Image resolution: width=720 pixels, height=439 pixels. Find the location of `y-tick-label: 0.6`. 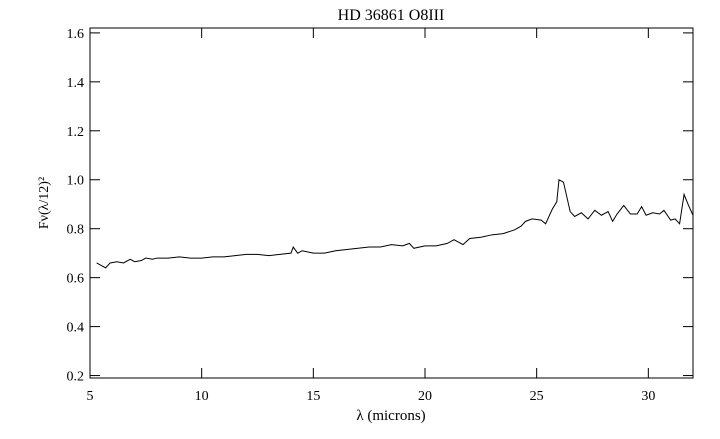

y-tick-label: 0.6 is located at coordinates (76, 279).